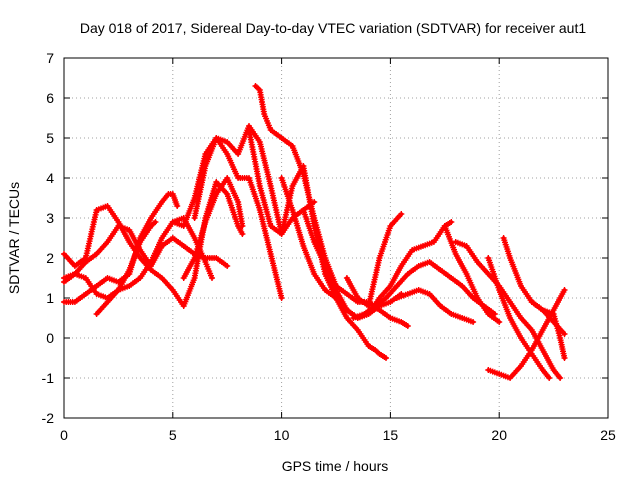 This screenshot has height=480, width=640. I want to click on y-tick-label: 3, so click(50, 218).